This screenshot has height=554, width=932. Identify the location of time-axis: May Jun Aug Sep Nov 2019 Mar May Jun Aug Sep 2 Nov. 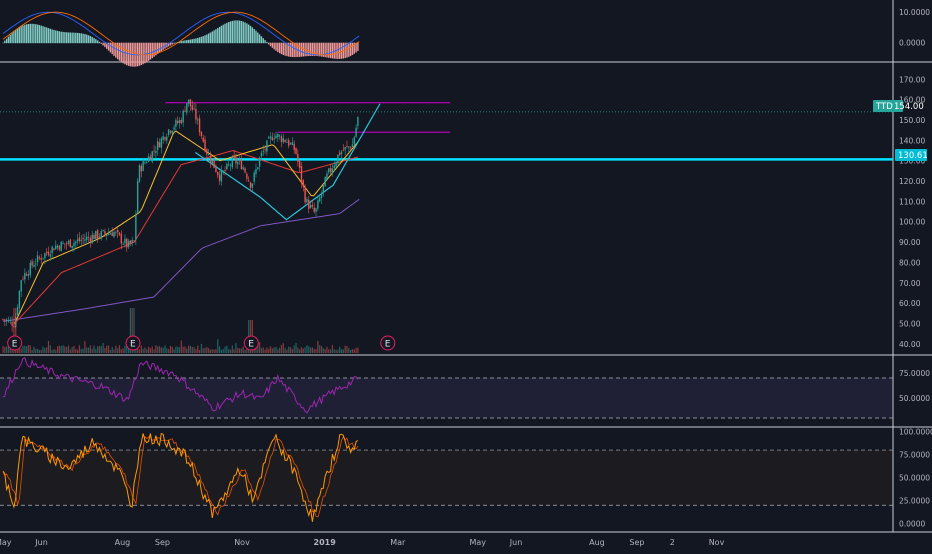
(362, 542).